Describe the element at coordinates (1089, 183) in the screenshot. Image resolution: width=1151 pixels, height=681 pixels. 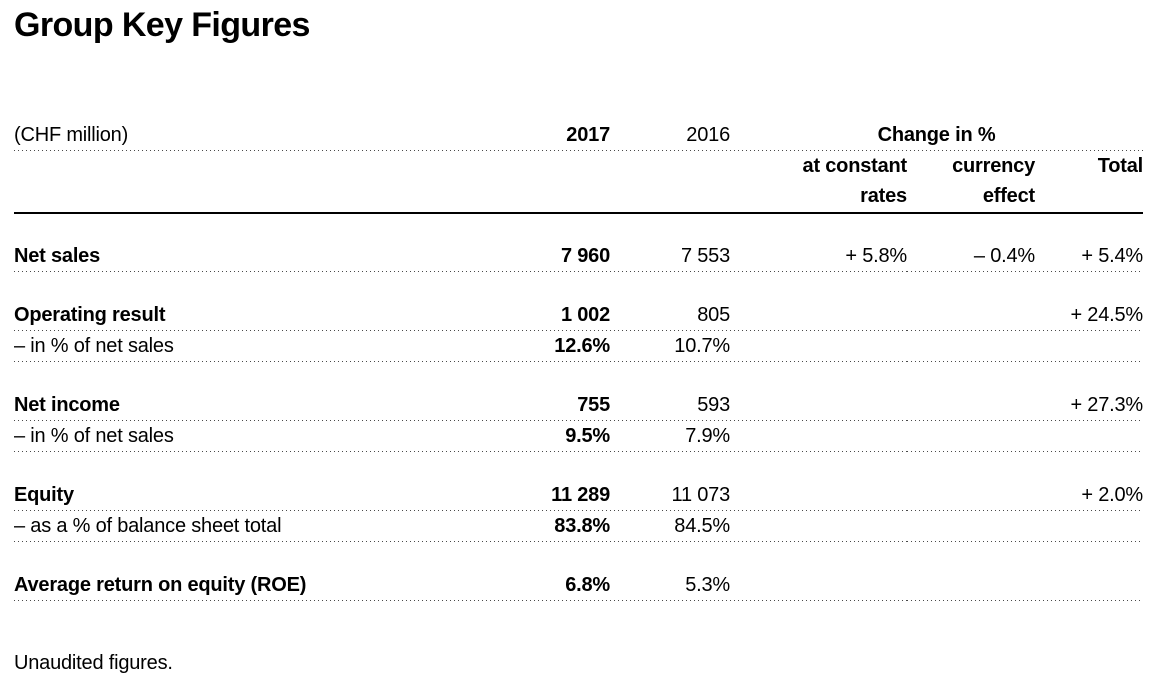
I see `column-header-total: Total` at that location.